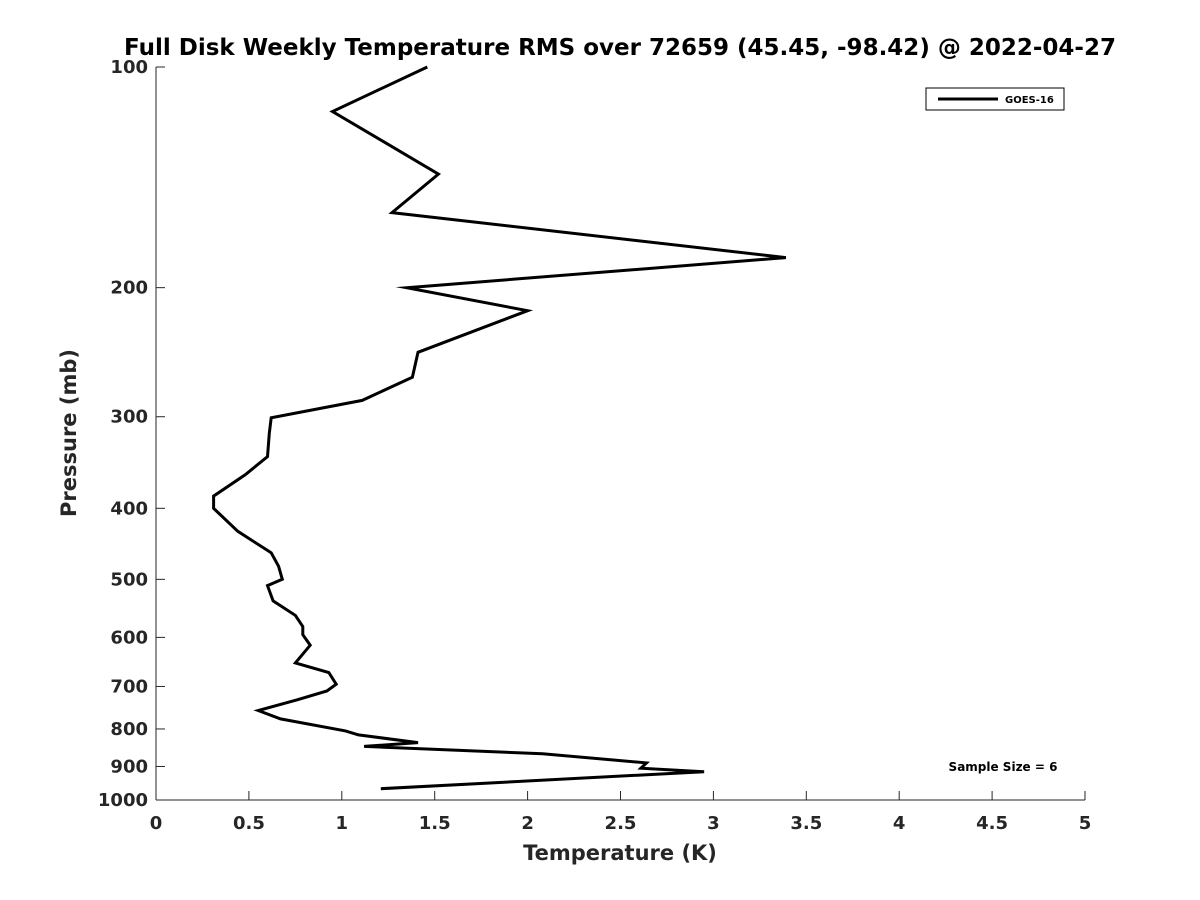  What do you see at coordinates (1029, 100) in the screenshot?
I see `legend-label: GOES-16` at bounding box center [1029, 100].